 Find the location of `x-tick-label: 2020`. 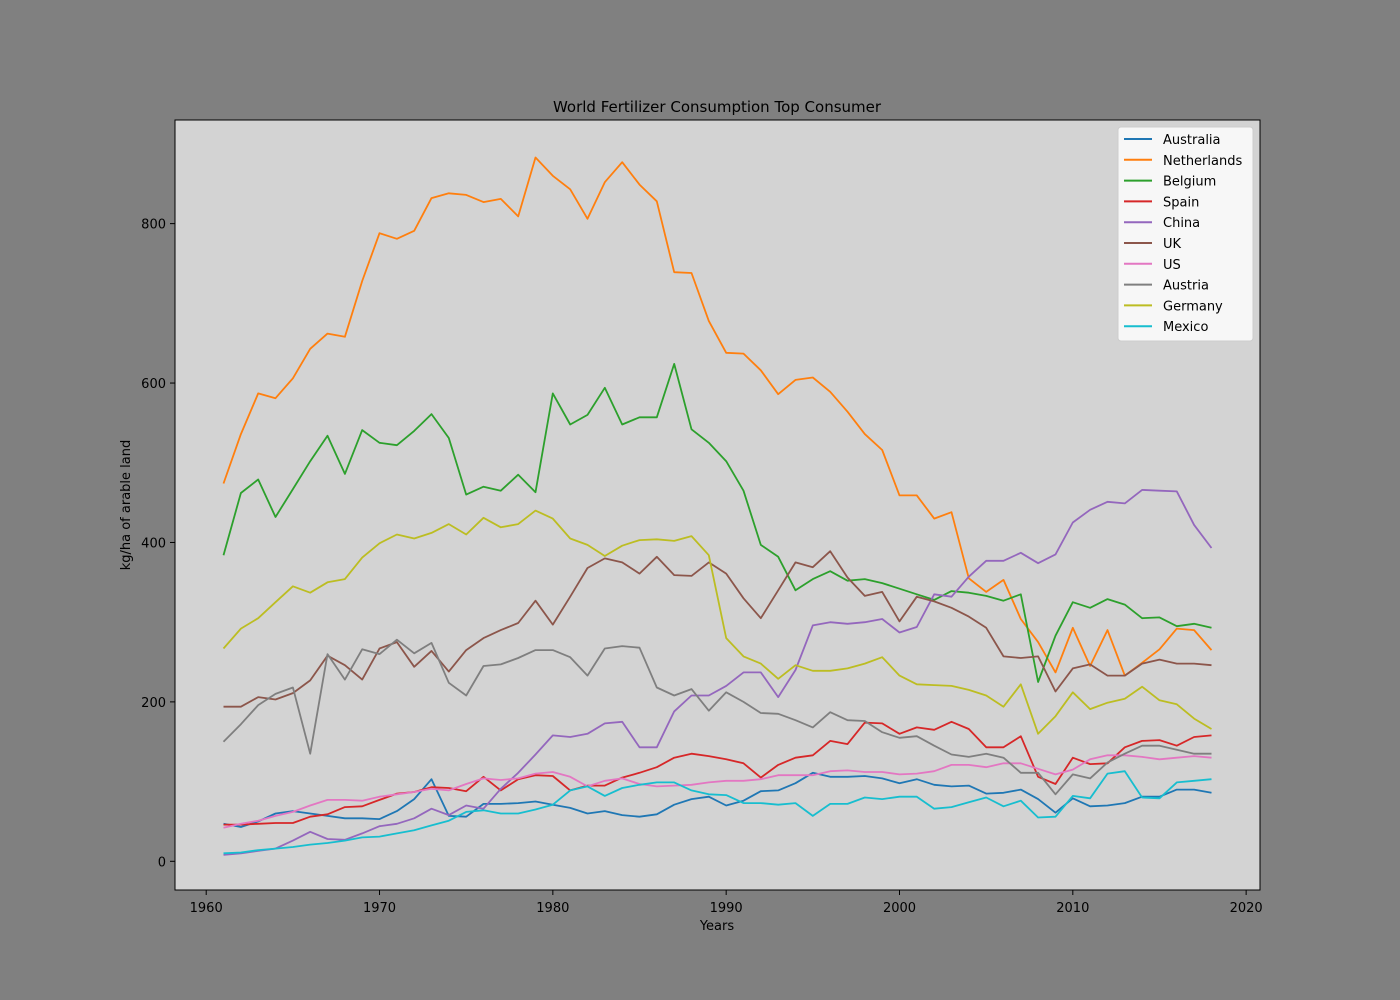

x-tick-label: 2020 is located at coordinates (1246, 908).